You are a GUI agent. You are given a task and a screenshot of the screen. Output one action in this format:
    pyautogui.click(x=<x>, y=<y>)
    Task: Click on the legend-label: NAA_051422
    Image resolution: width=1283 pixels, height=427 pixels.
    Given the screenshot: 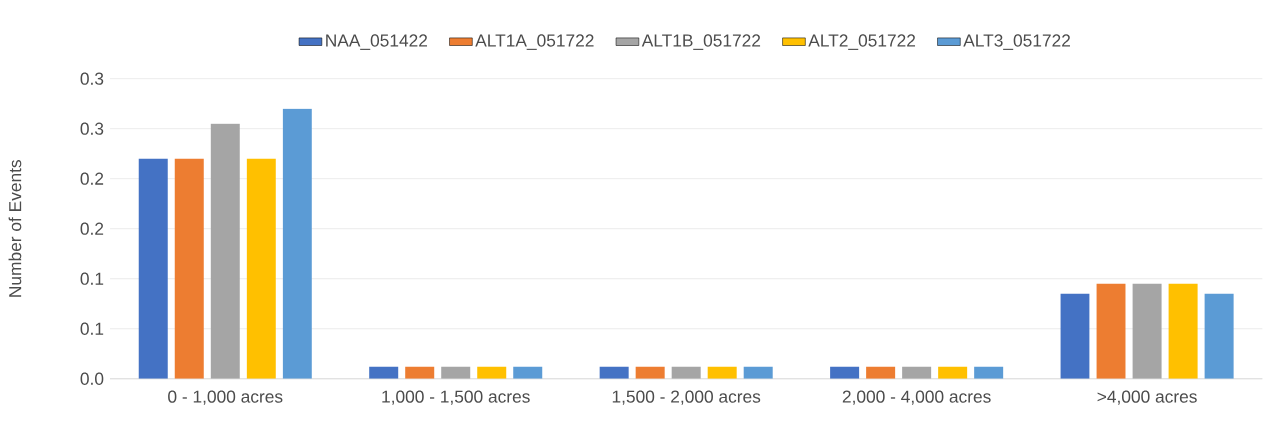 What is the action you would take?
    pyautogui.click(x=377, y=42)
    